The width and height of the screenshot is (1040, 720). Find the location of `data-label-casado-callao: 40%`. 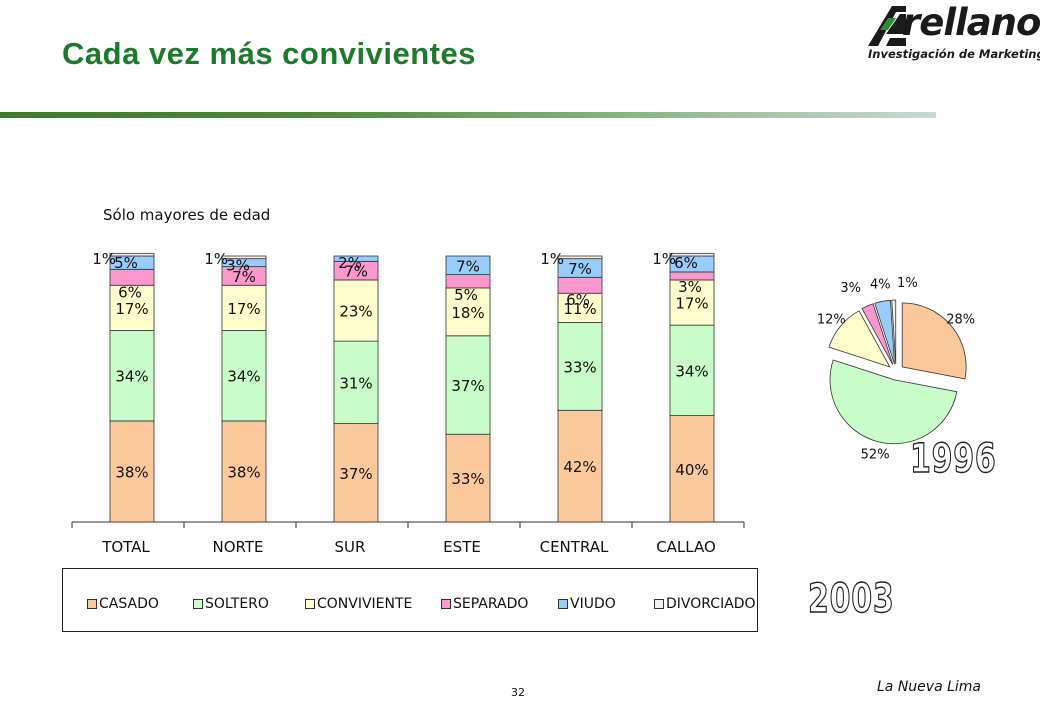

data-label-casado-callao: 40% is located at coordinates (691, 470).